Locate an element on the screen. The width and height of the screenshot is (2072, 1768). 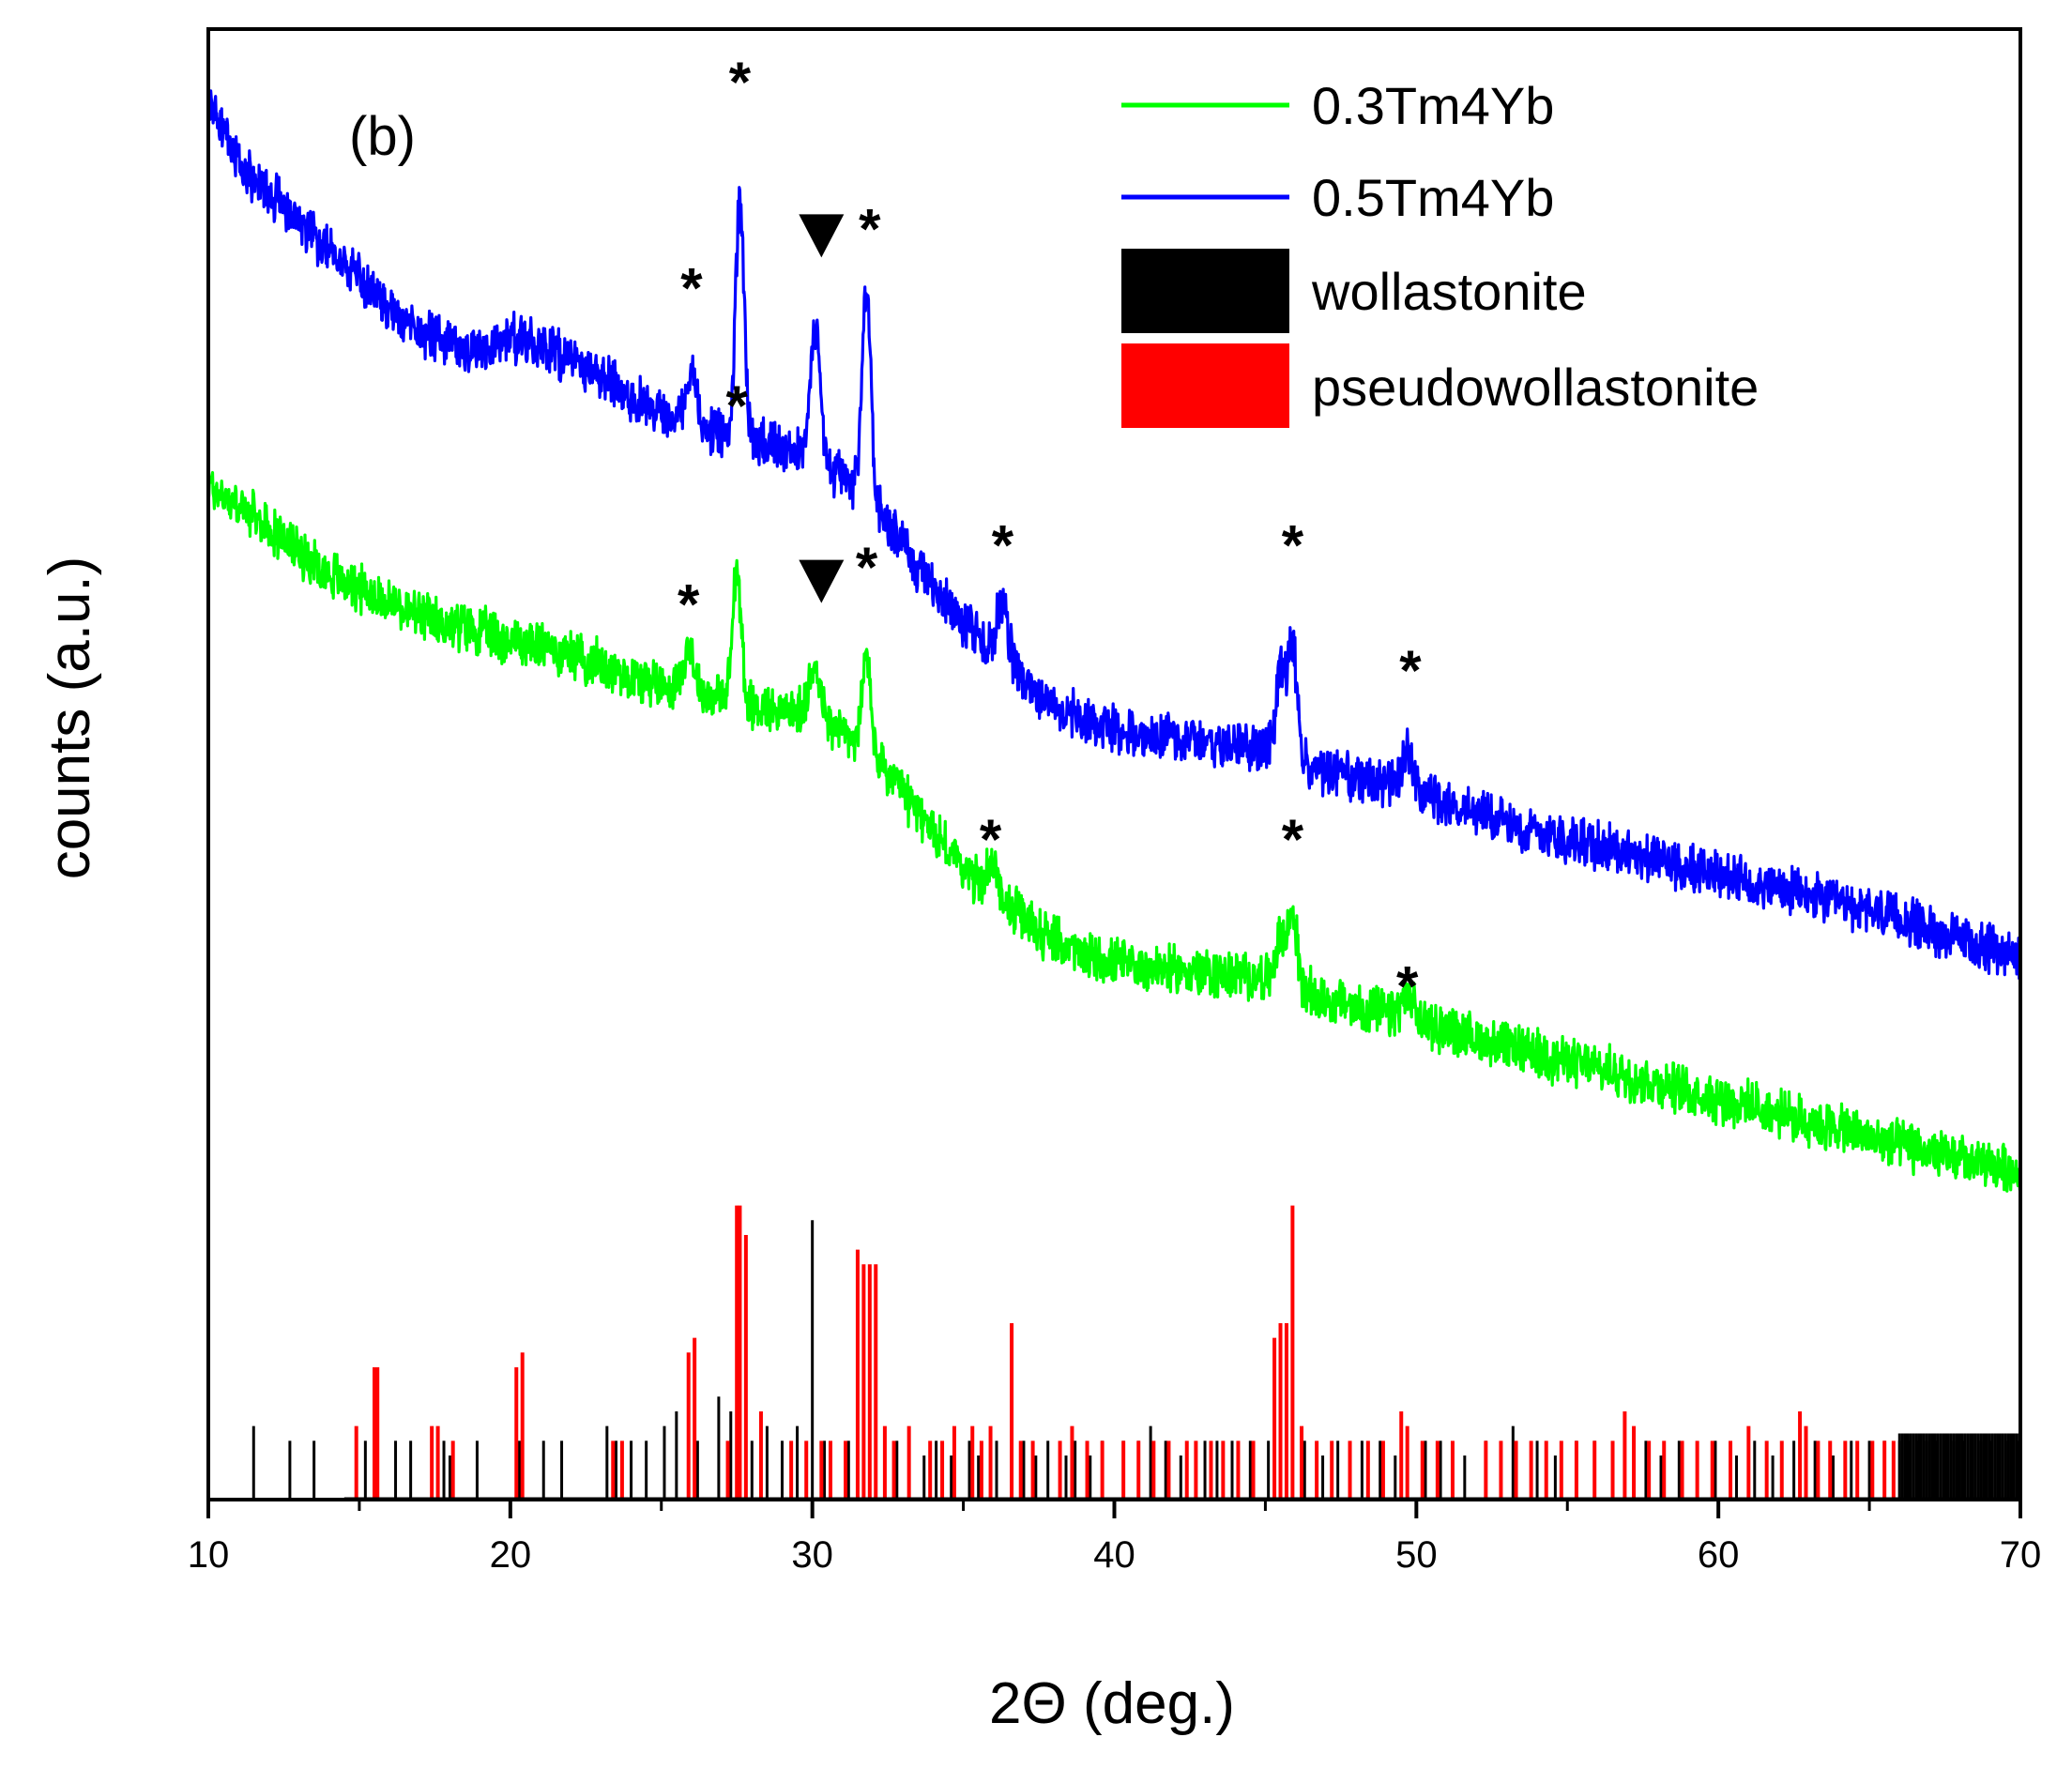
reference-bars is located at coordinates (1136, 1353).